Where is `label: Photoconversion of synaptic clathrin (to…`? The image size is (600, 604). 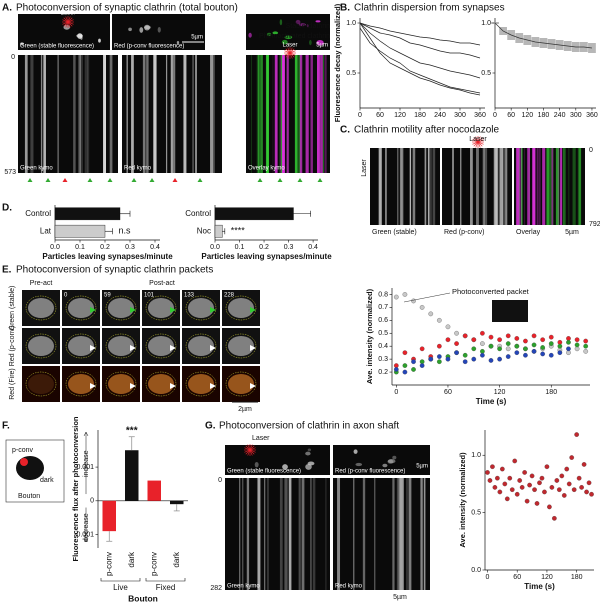 label: Photoconversion of synaptic clathrin (to… is located at coordinates (127, 8).